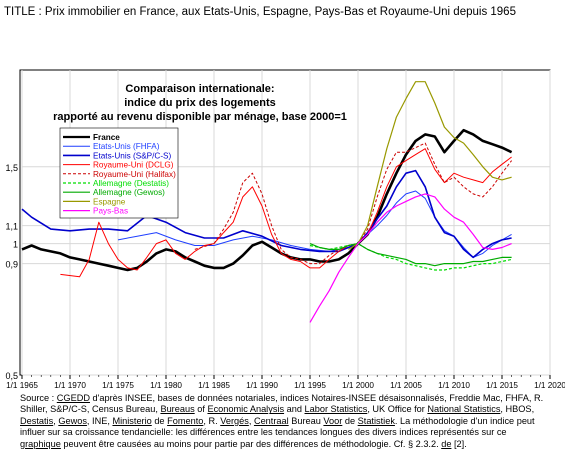  I want to click on x-tick-label: 1/1 1985, so click(214, 385).